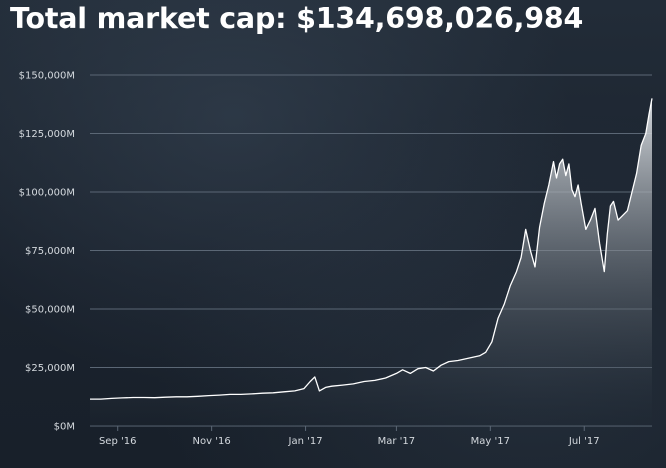 The height and width of the screenshot is (468, 666). Describe the element at coordinates (47, 193) in the screenshot. I see `y-tick-label: $100,000M` at that location.